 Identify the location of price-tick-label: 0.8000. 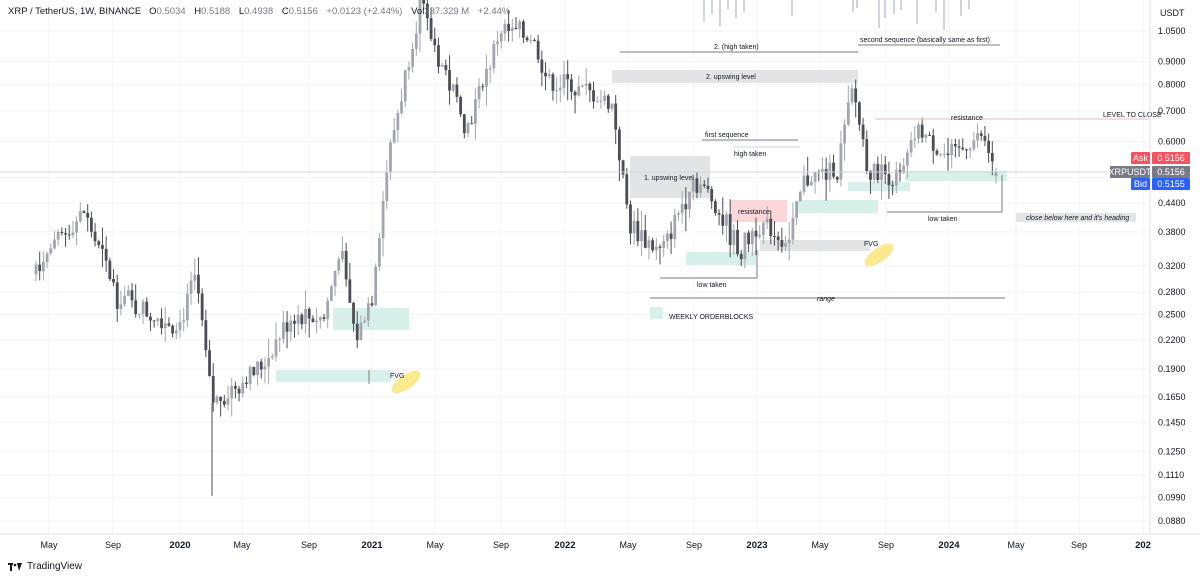
(1172, 85).